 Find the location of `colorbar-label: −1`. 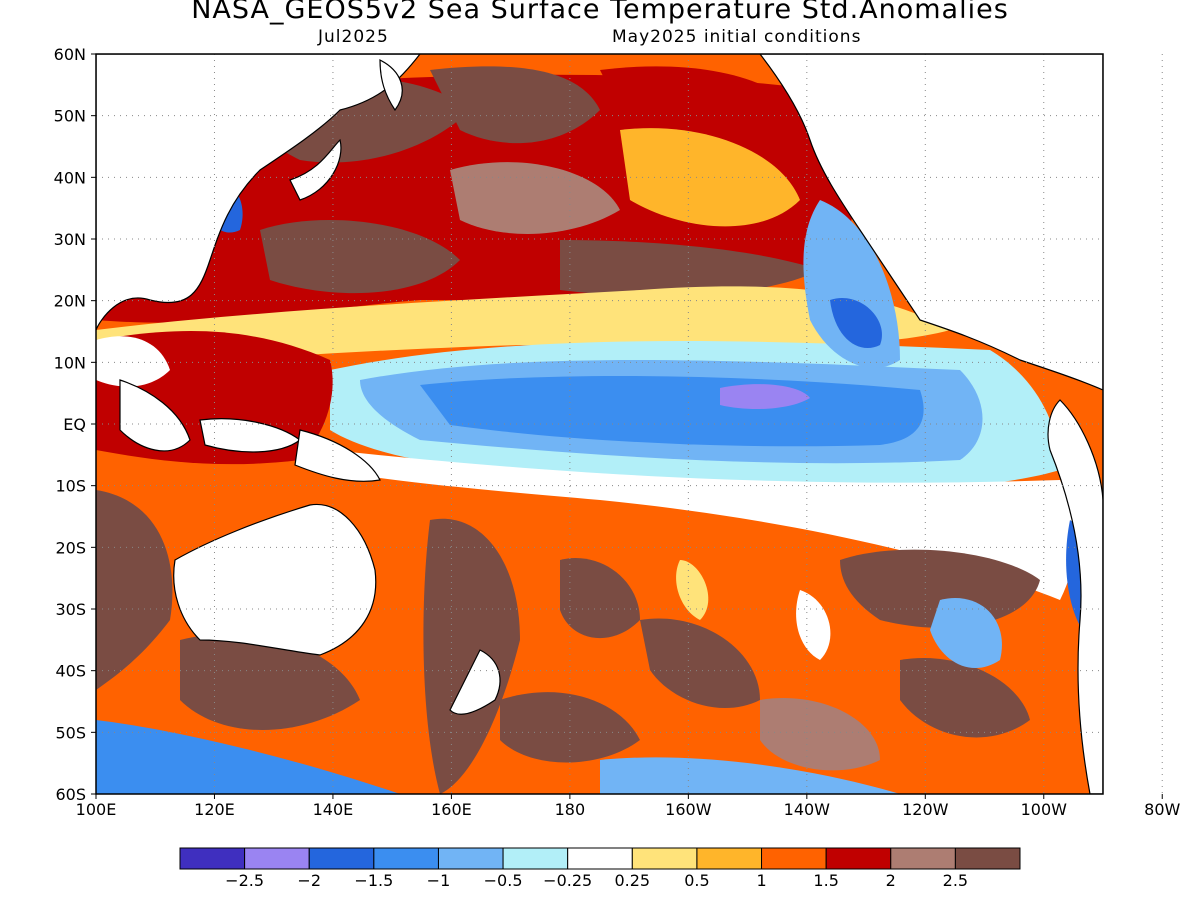

colorbar-label: −1 is located at coordinates (439, 880).